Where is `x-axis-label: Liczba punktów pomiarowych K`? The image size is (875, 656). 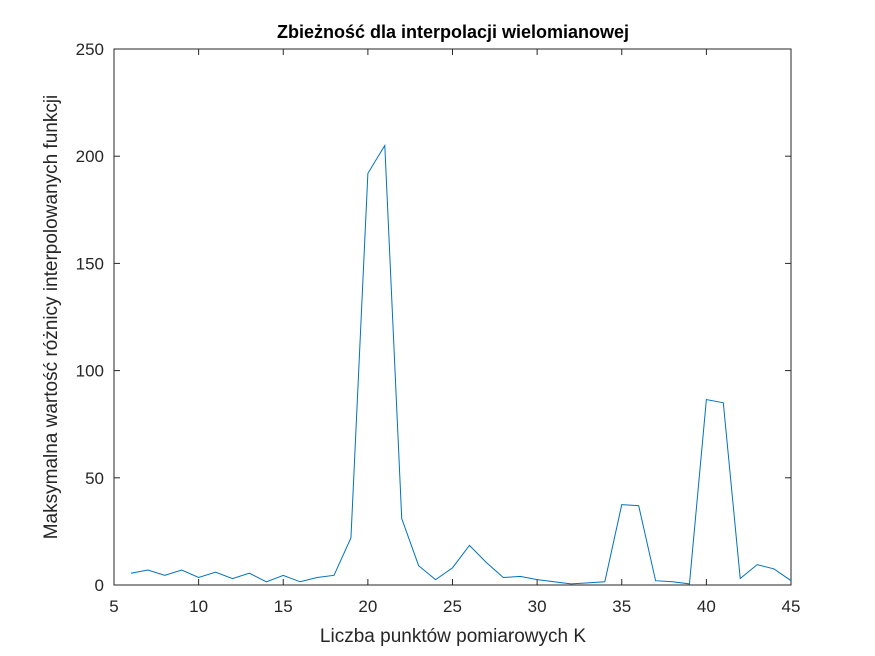 x-axis-label: Liczba punktów pomiarowych K is located at coordinates (453, 636).